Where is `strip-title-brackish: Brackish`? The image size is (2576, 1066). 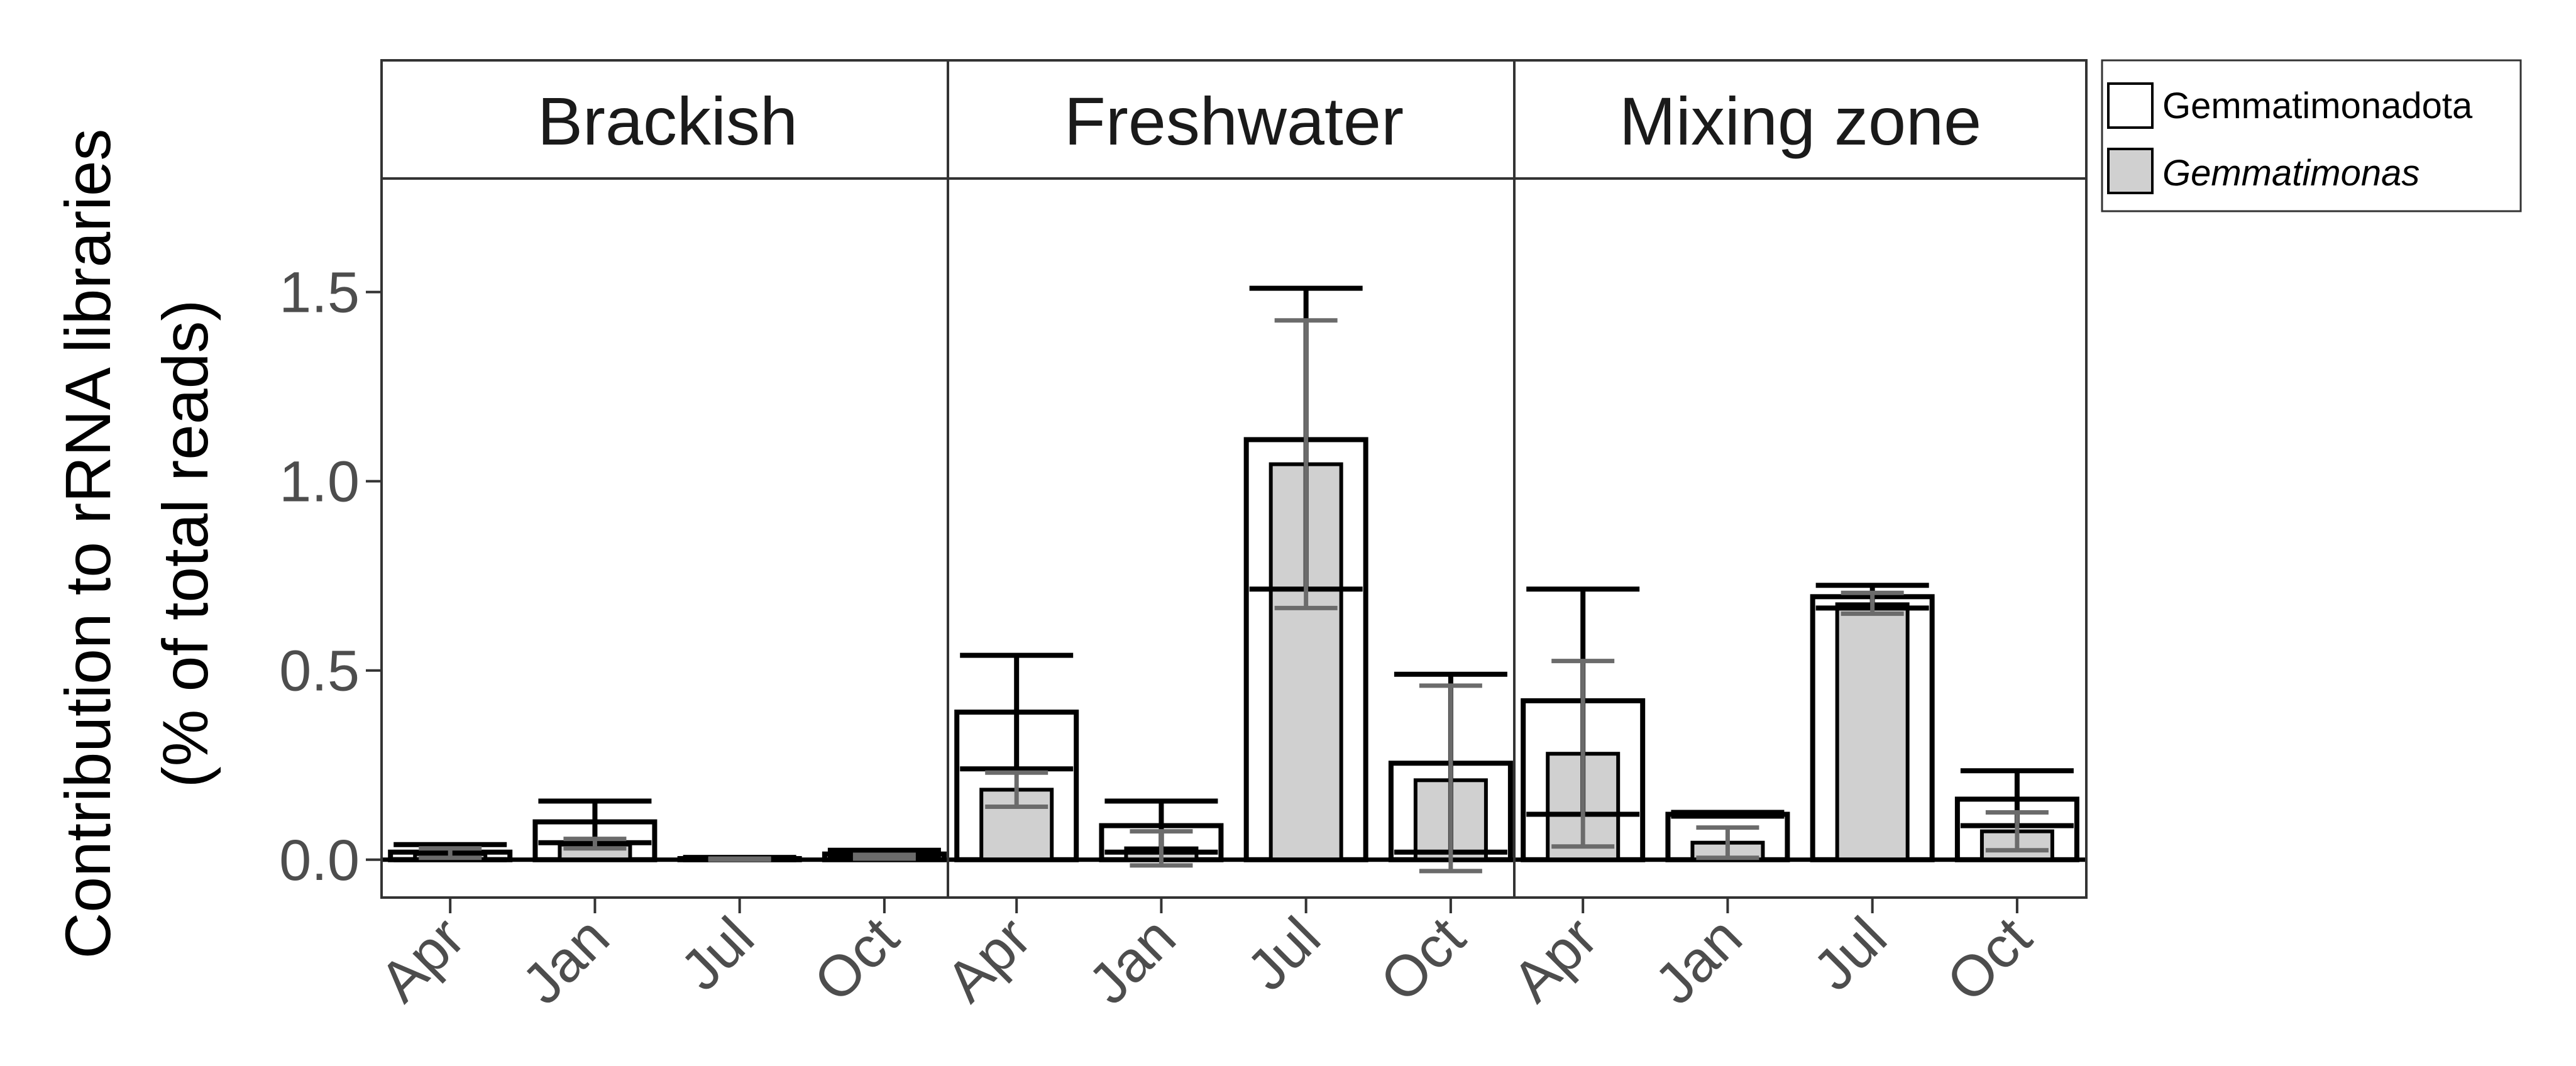 strip-title-brackish: Brackish is located at coordinates (667, 121).